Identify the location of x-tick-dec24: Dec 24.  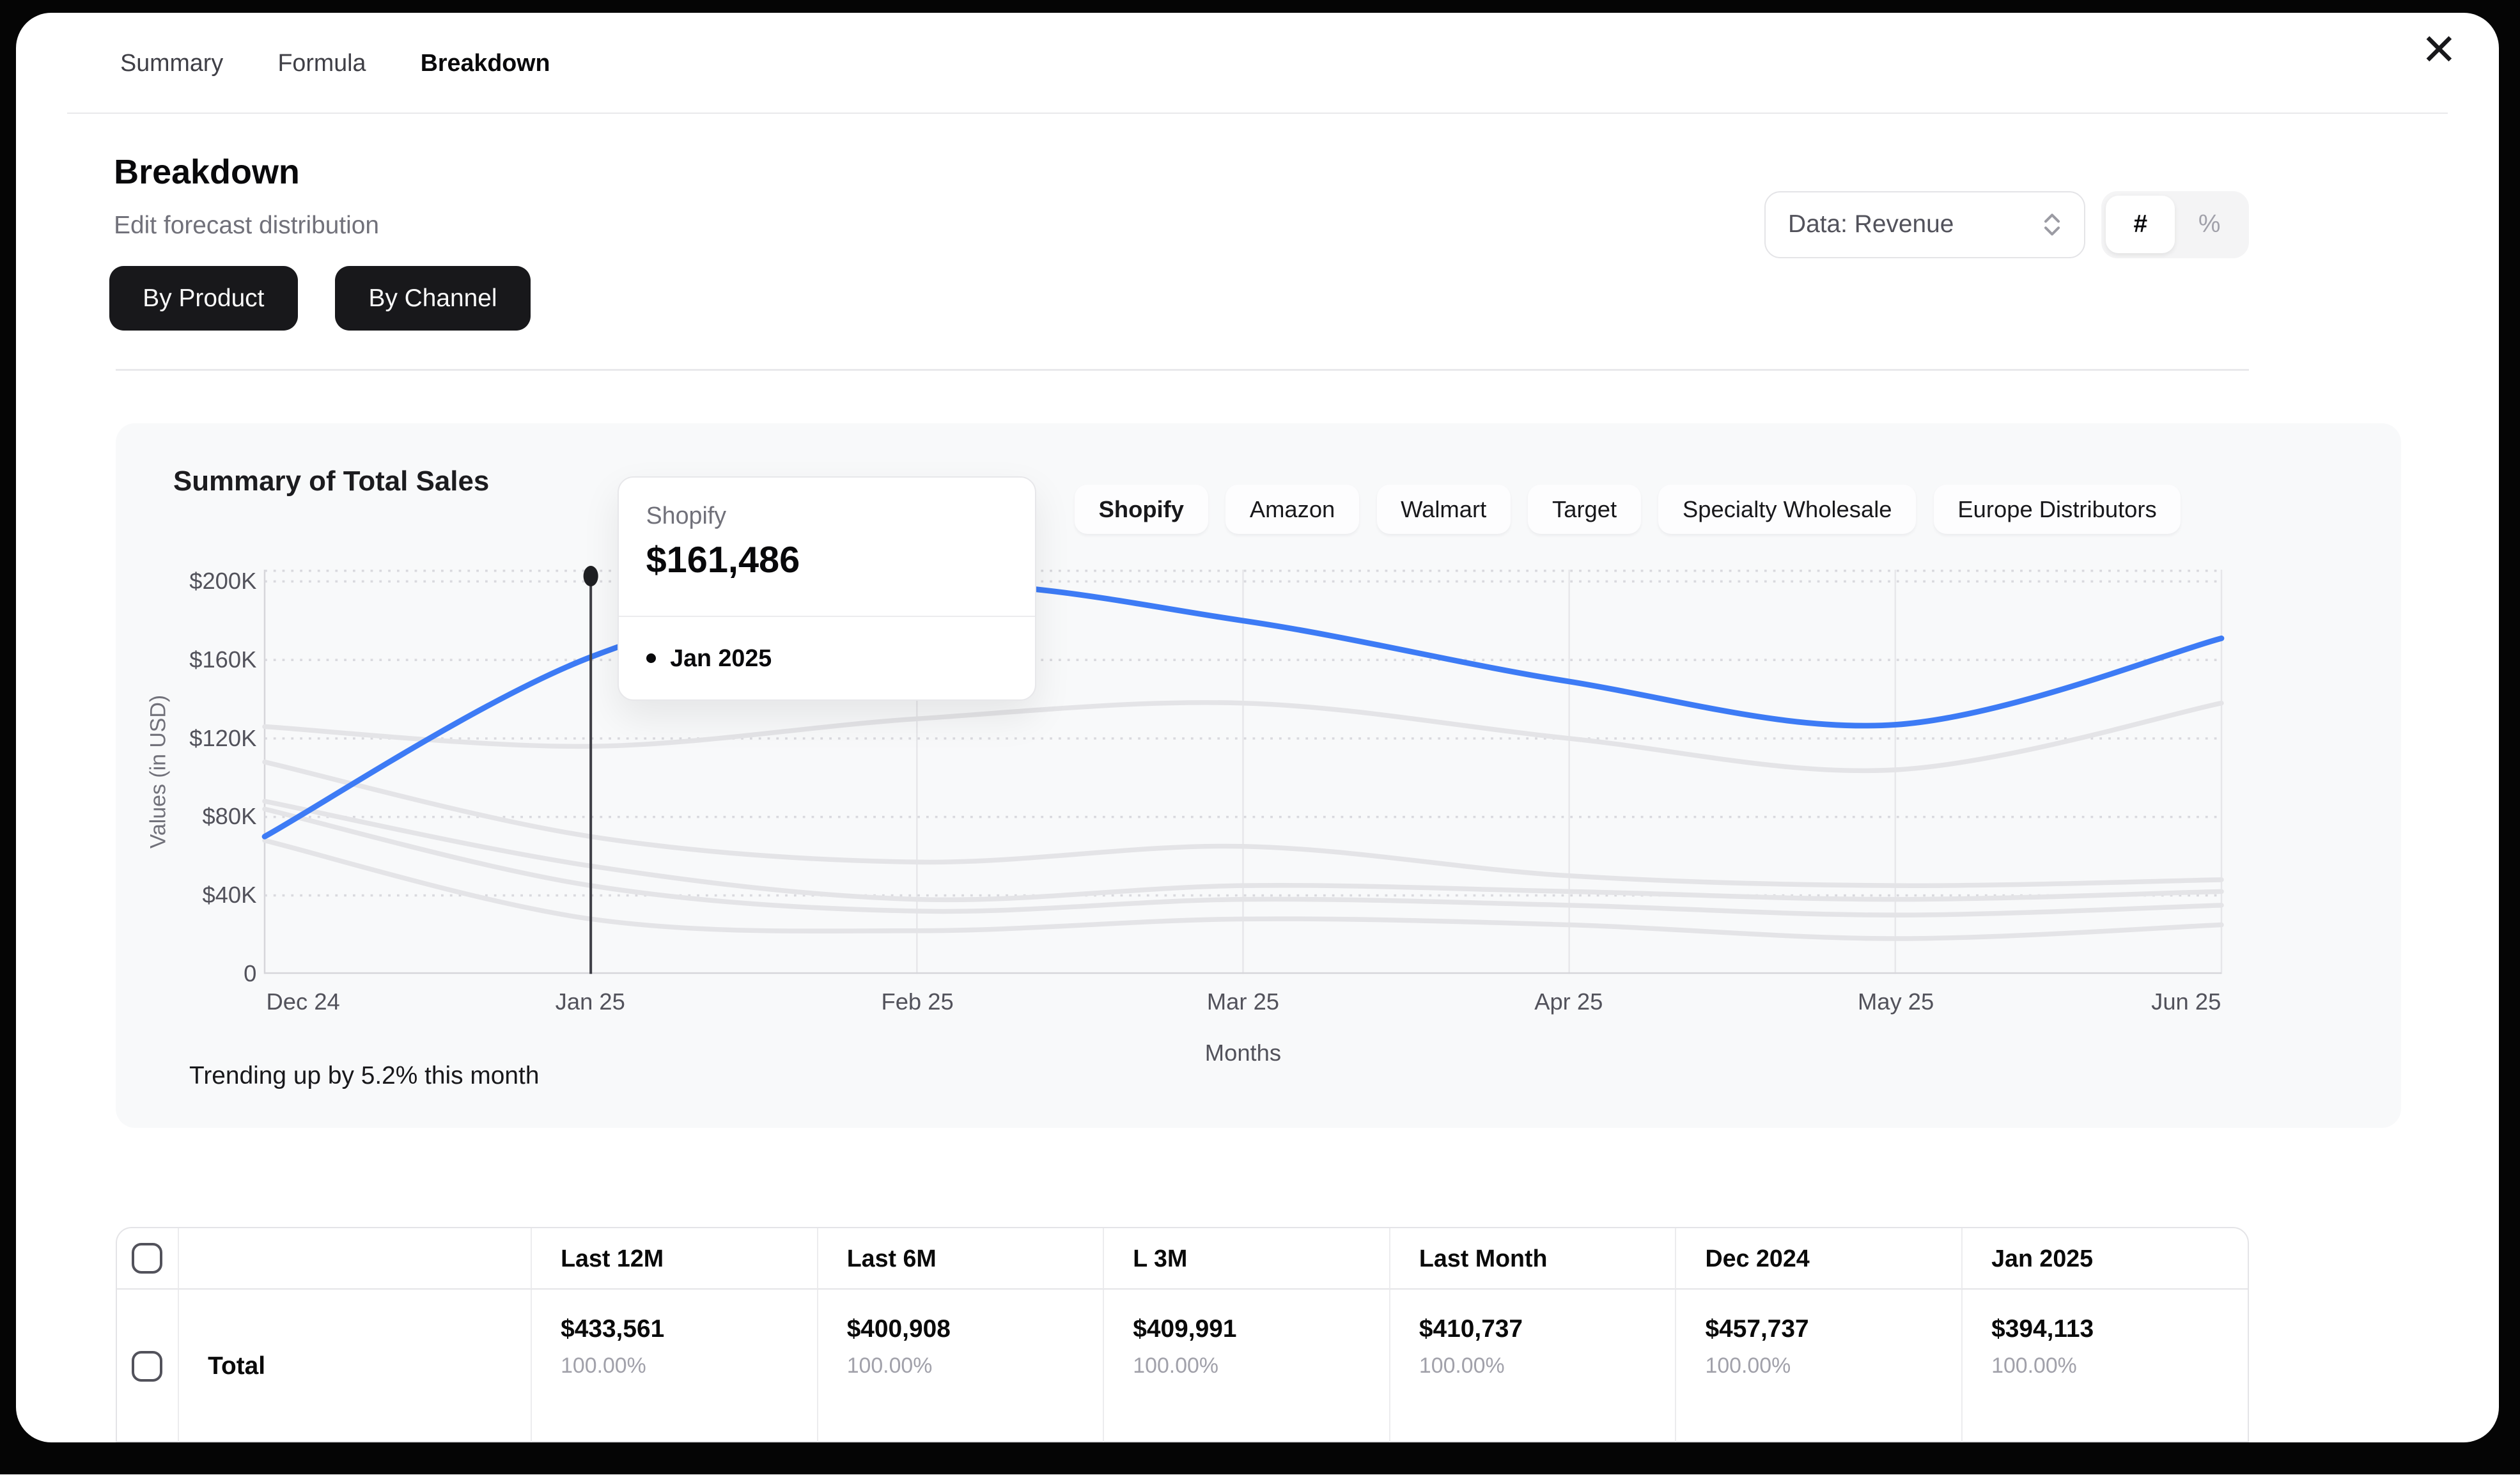
(303, 1001).